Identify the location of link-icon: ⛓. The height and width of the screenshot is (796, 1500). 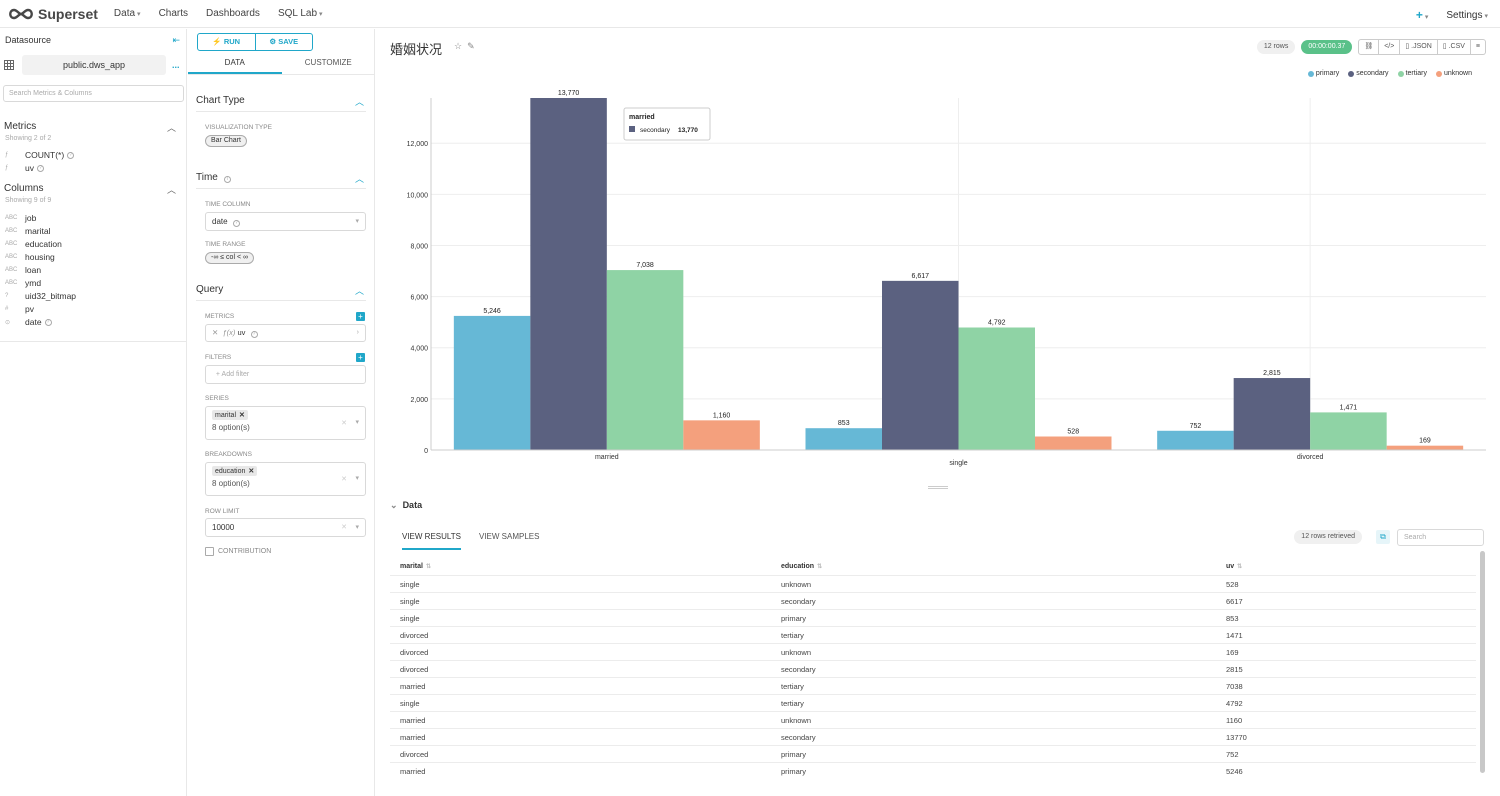
(1369, 47).